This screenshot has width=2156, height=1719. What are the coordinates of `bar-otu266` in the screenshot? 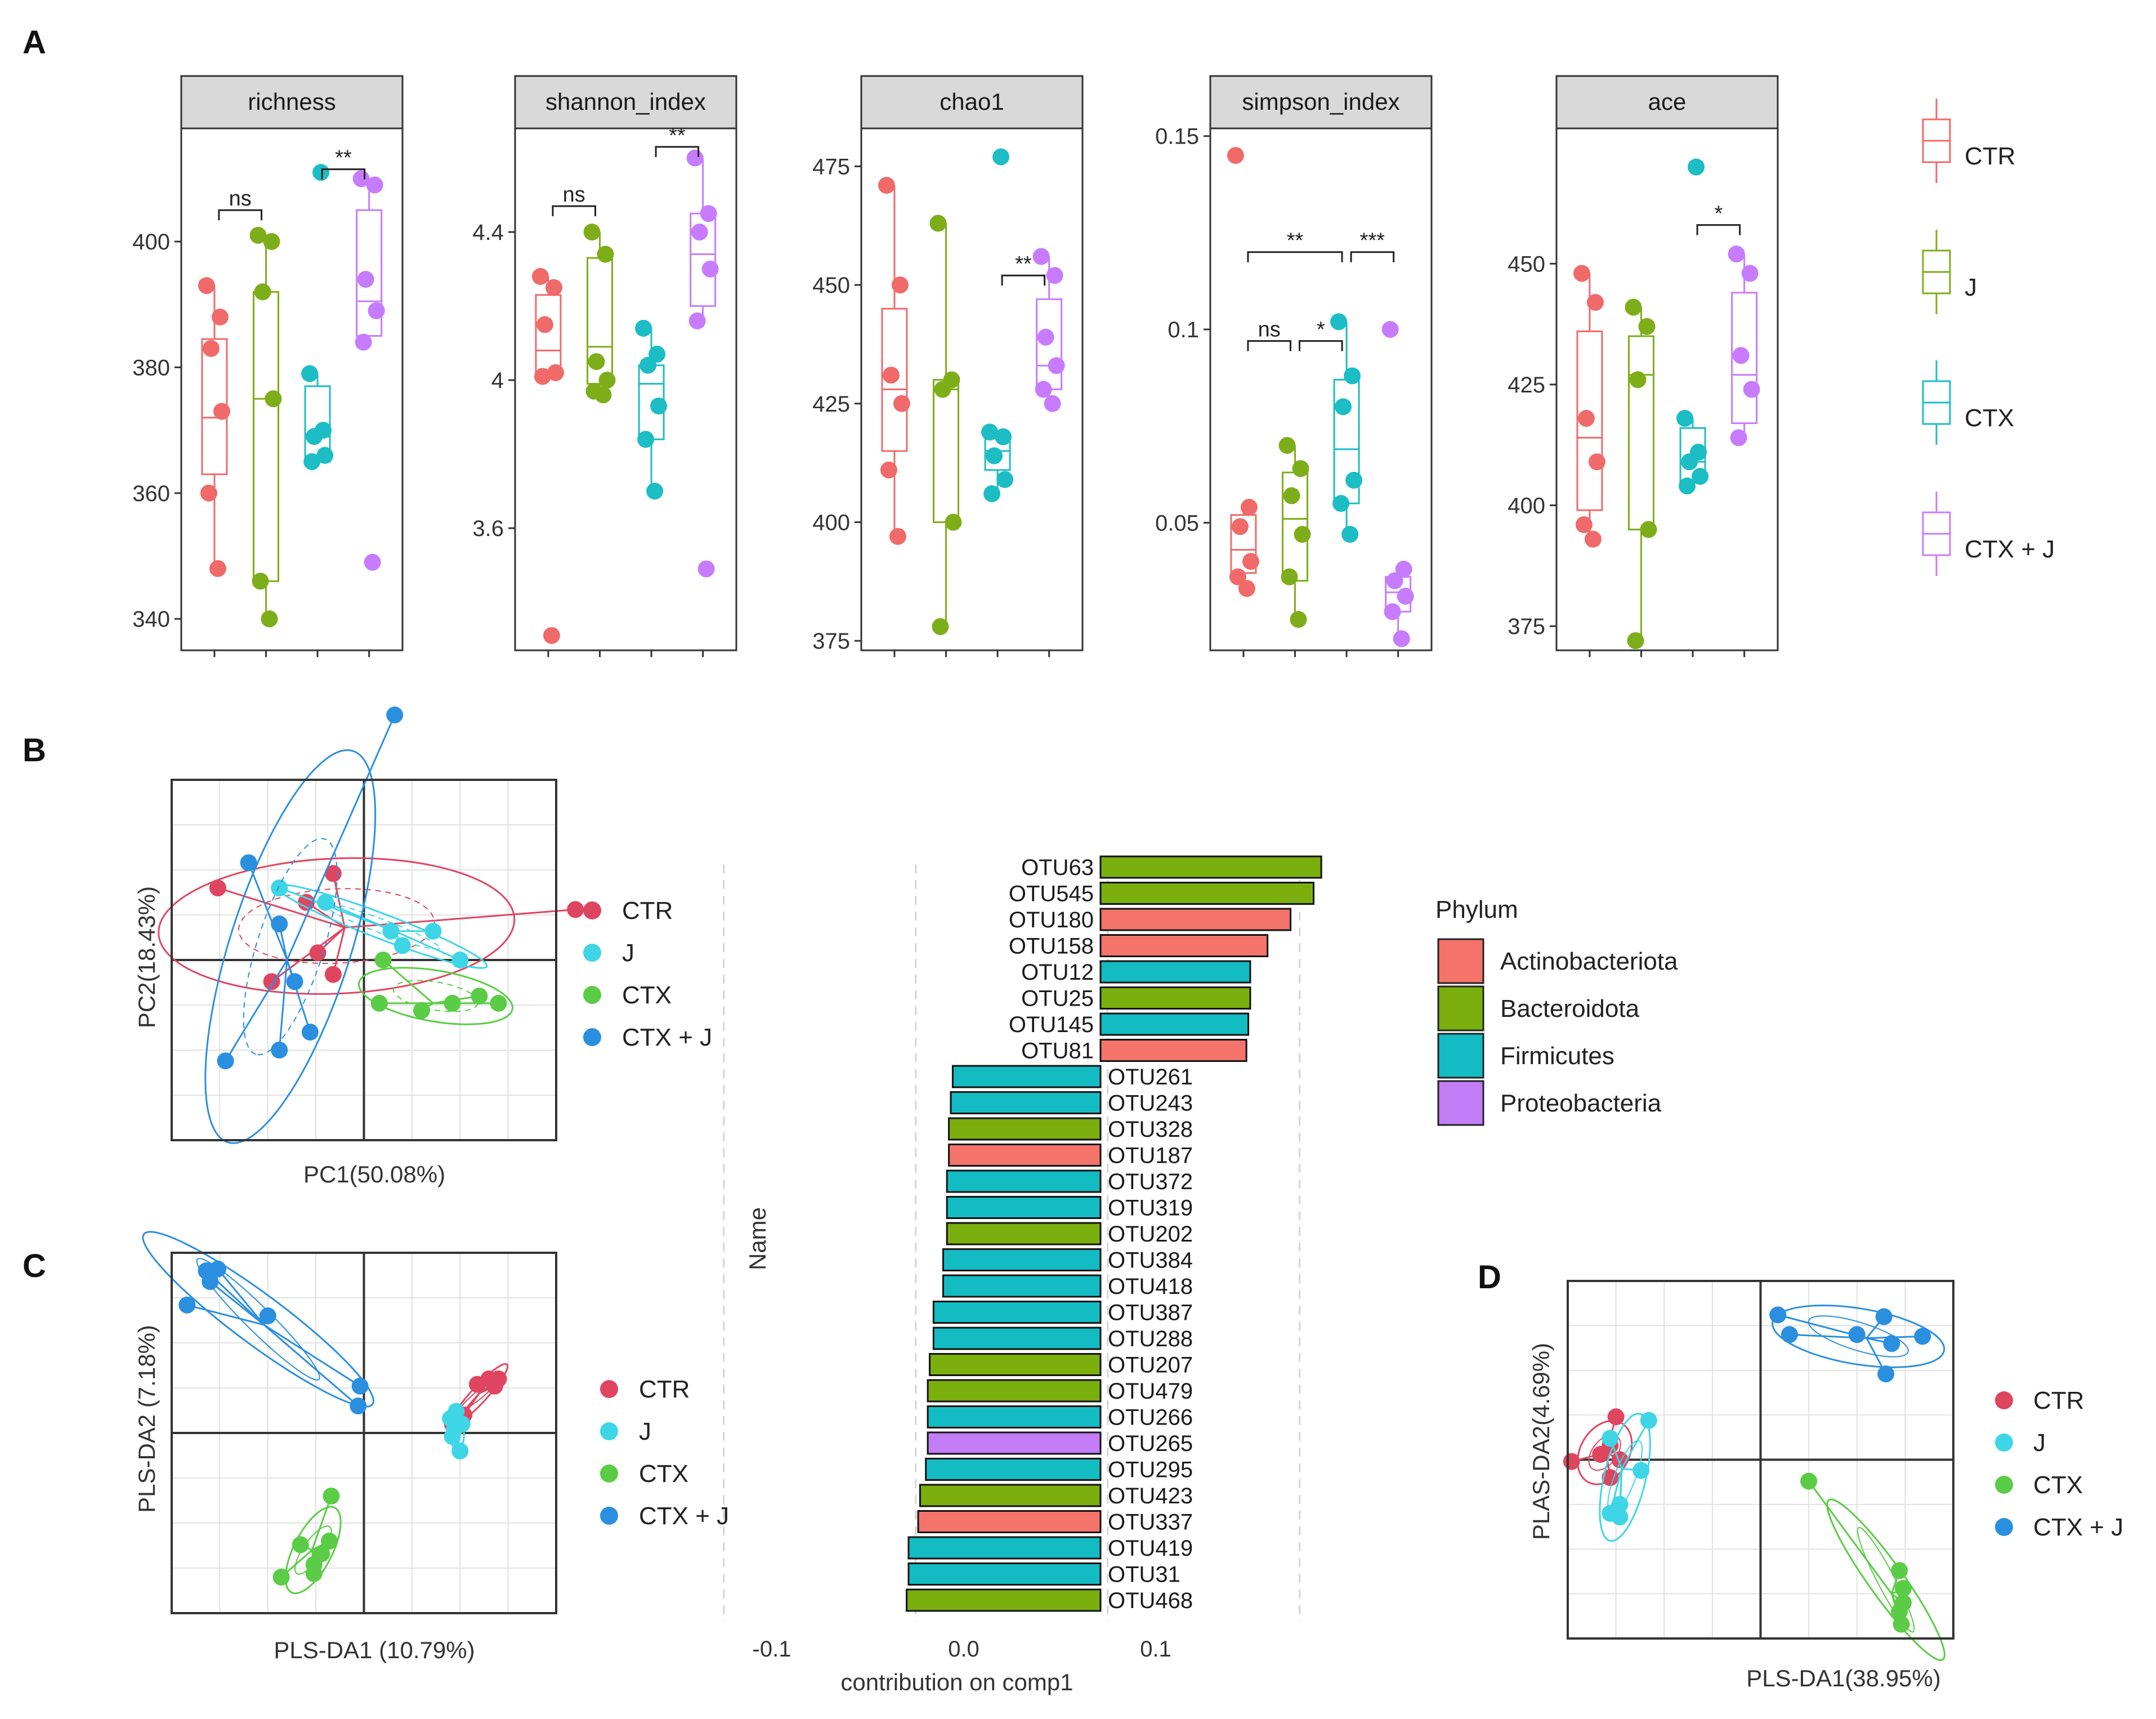 It's located at (1014, 1416).